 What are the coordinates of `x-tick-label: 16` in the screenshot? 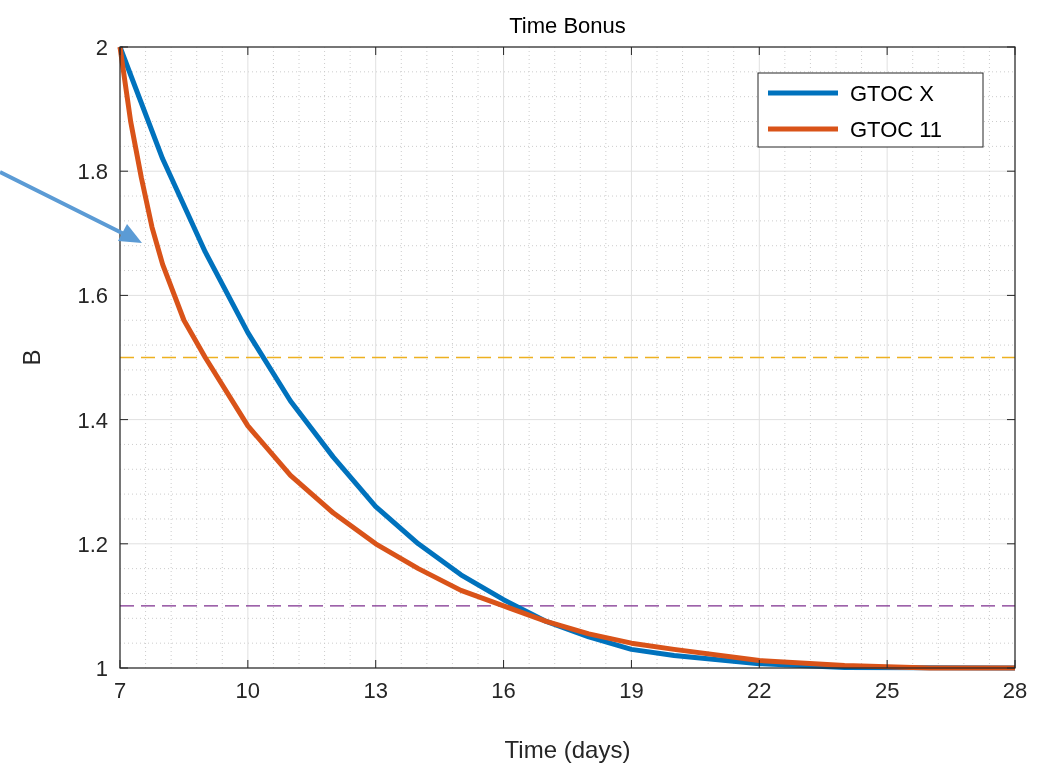 It's located at (503, 690).